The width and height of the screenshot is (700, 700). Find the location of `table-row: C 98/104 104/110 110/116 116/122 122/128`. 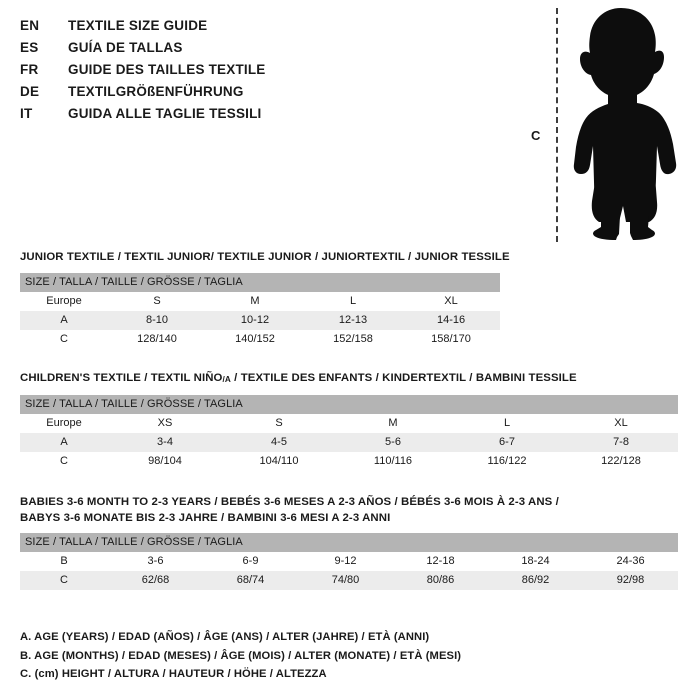

table-row: C 98/104 104/110 110/116 116/122 122/128 is located at coordinates (349, 461).